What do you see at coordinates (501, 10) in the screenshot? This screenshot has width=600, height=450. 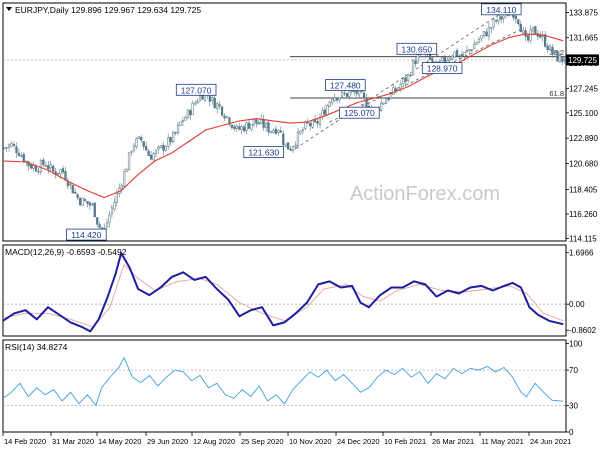 I see `annotation-label: 134.110` at bounding box center [501, 10].